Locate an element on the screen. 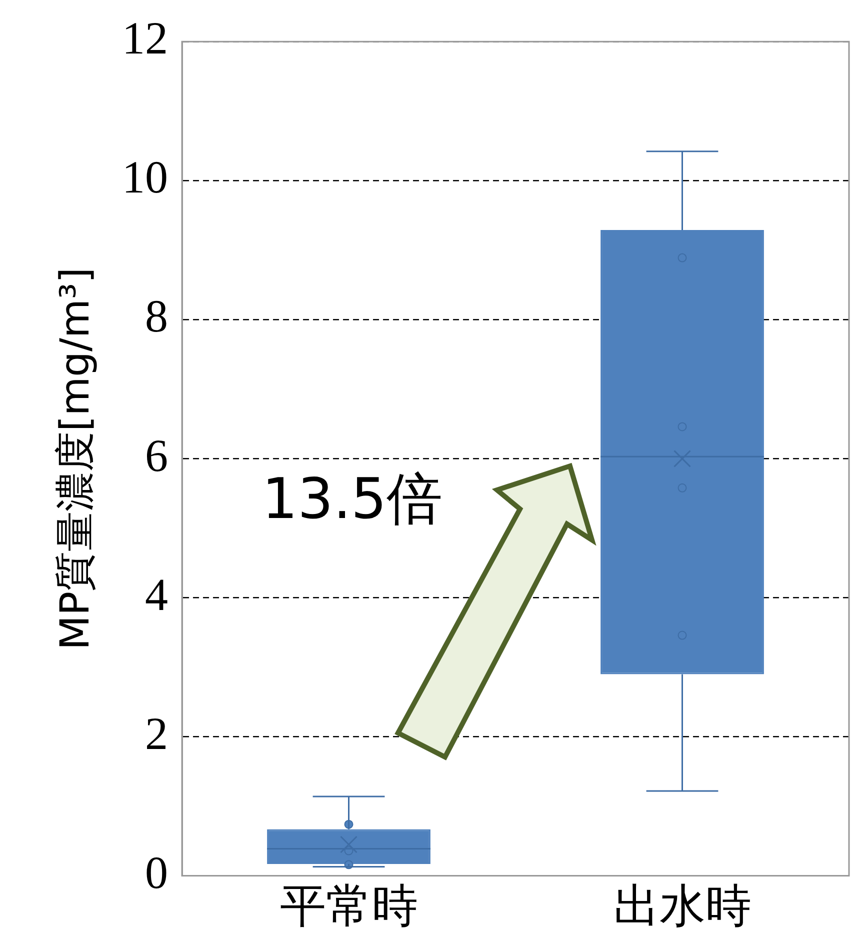 Image resolution: width=861 pixels, height=943 pixels. y-tick-label: 0 is located at coordinates (156, 872).